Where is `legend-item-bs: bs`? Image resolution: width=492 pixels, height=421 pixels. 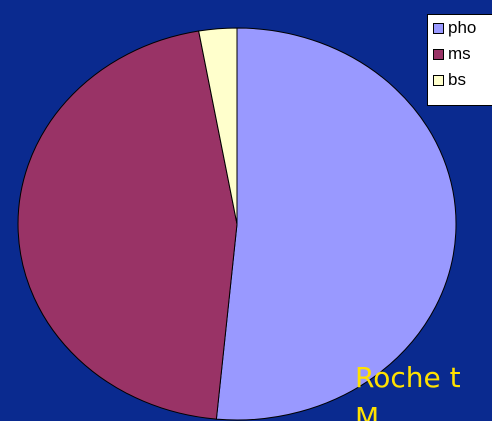 legend-item-bs: bs is located at coordinates (449, 80).